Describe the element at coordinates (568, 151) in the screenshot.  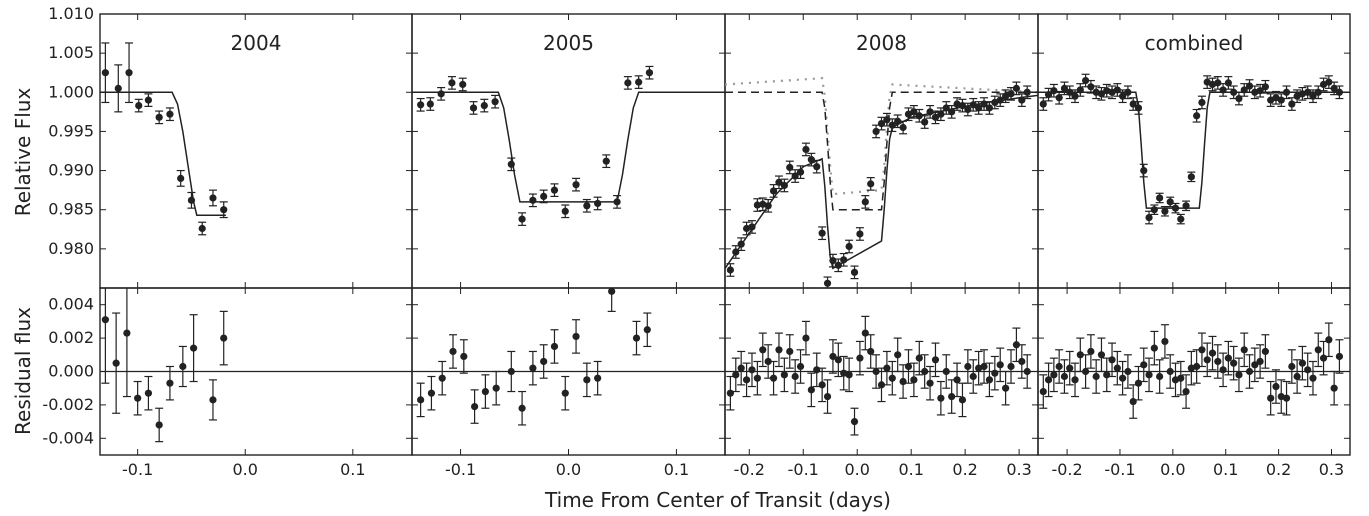
I see `flux-panel-frame` at that location.